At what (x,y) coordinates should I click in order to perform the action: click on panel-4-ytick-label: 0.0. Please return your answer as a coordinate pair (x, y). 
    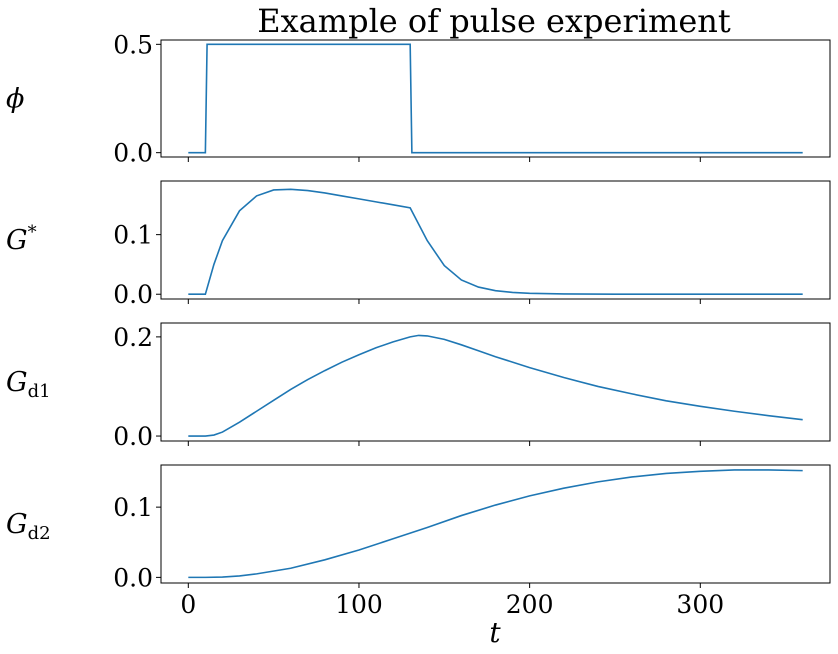
    Looking at the image, I should click on (133, 577).